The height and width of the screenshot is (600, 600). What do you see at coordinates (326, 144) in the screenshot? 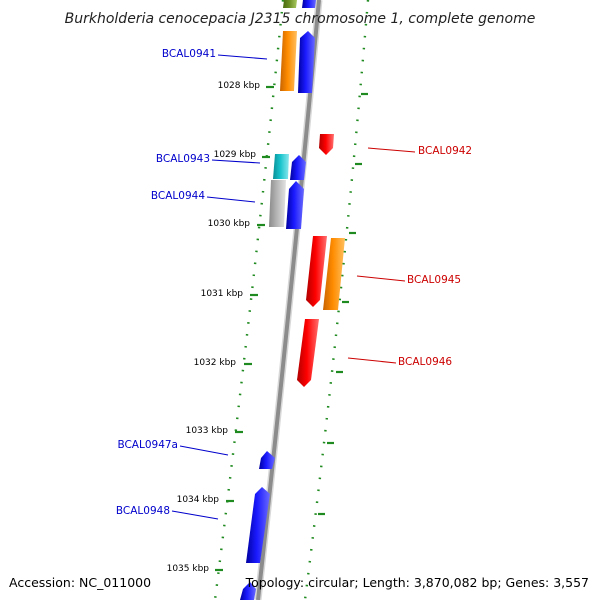
I see `gene-bar-bcal0942` at bounding box center [326, 144].